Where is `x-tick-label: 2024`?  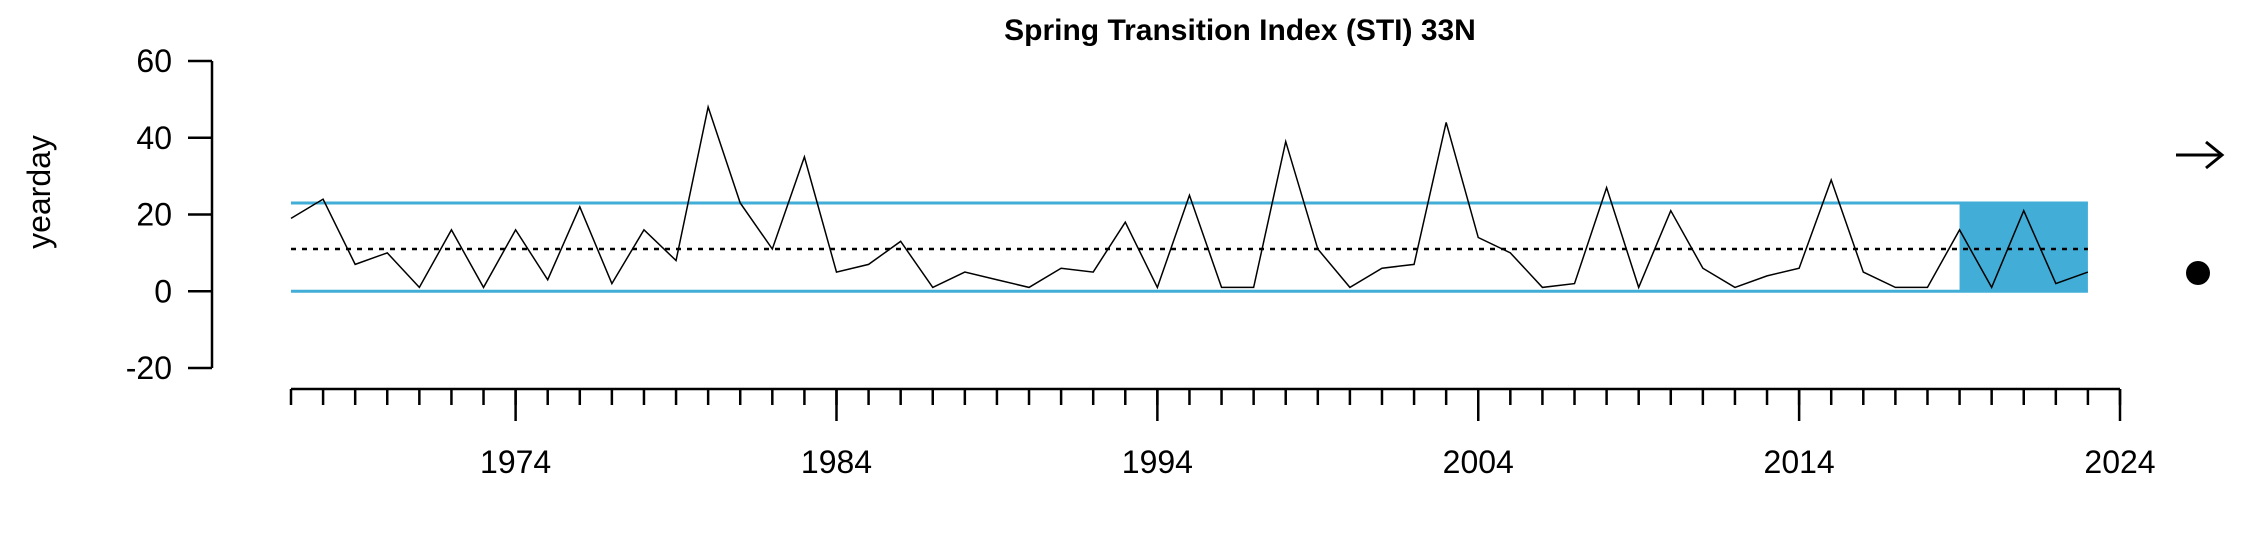 x-tick-label: 2024 is located at coordinates (2119, 462).